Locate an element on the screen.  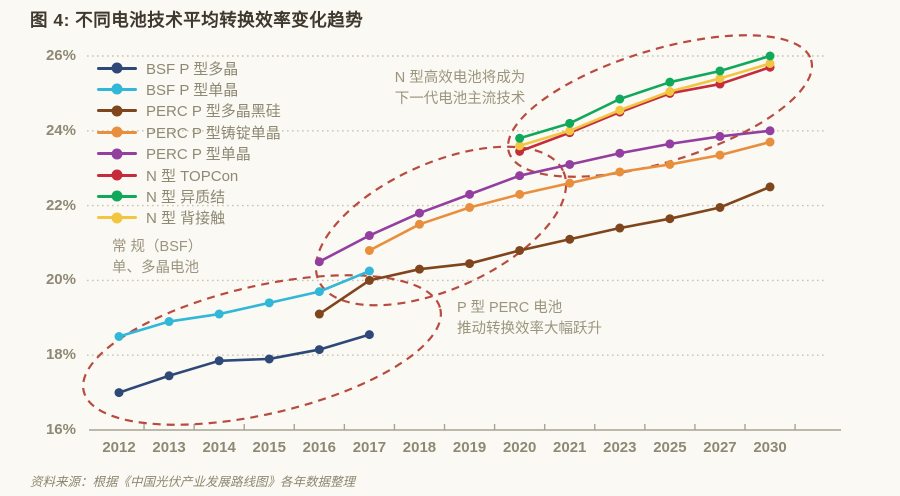
x-axis-year-label: 2015 is located at coordinates (269, 447).